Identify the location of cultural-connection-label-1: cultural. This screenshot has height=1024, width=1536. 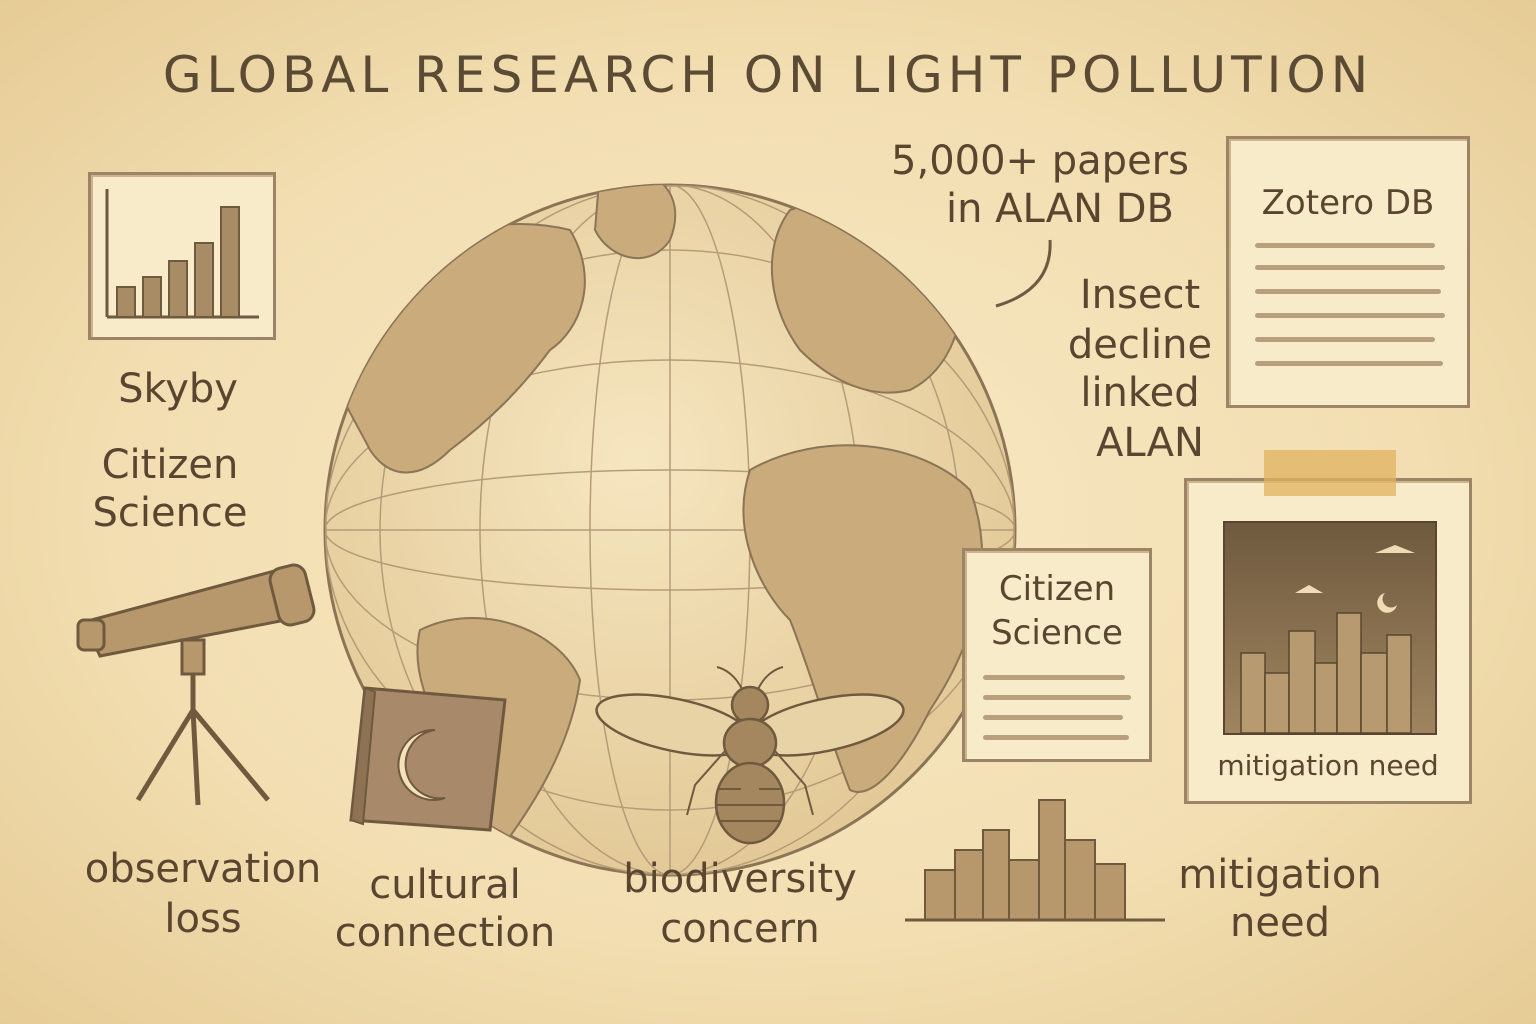
(445, 885).